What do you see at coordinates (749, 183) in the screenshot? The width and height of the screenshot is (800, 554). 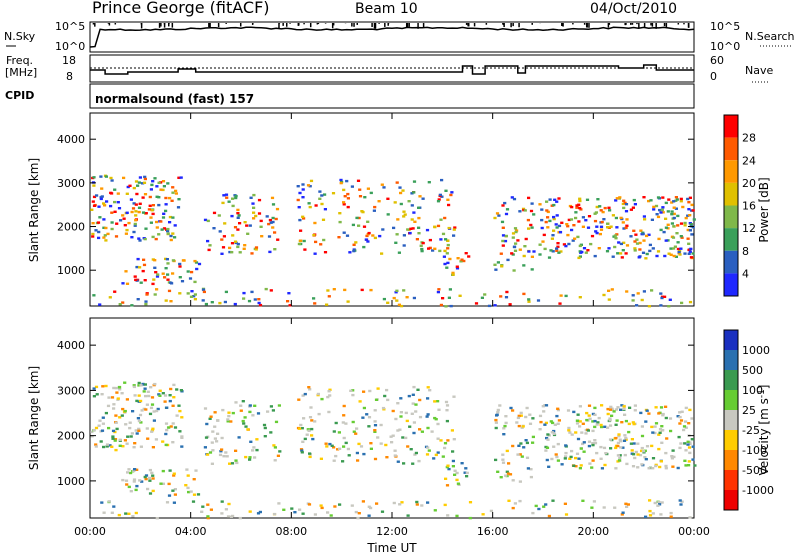 I see `colorbar-tick-label: 20` at bounding box center [749, 183].